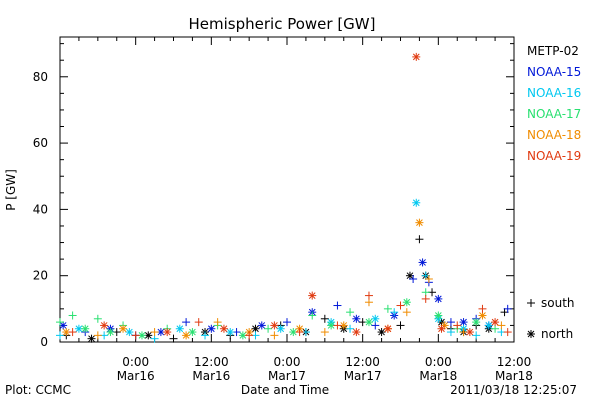 Image resolution: width=600 pixels, height=404 pixels. Describe the element at coordinates (11, 190) in the screenshot. I see `y-axis-label: P [GW]` at that location.